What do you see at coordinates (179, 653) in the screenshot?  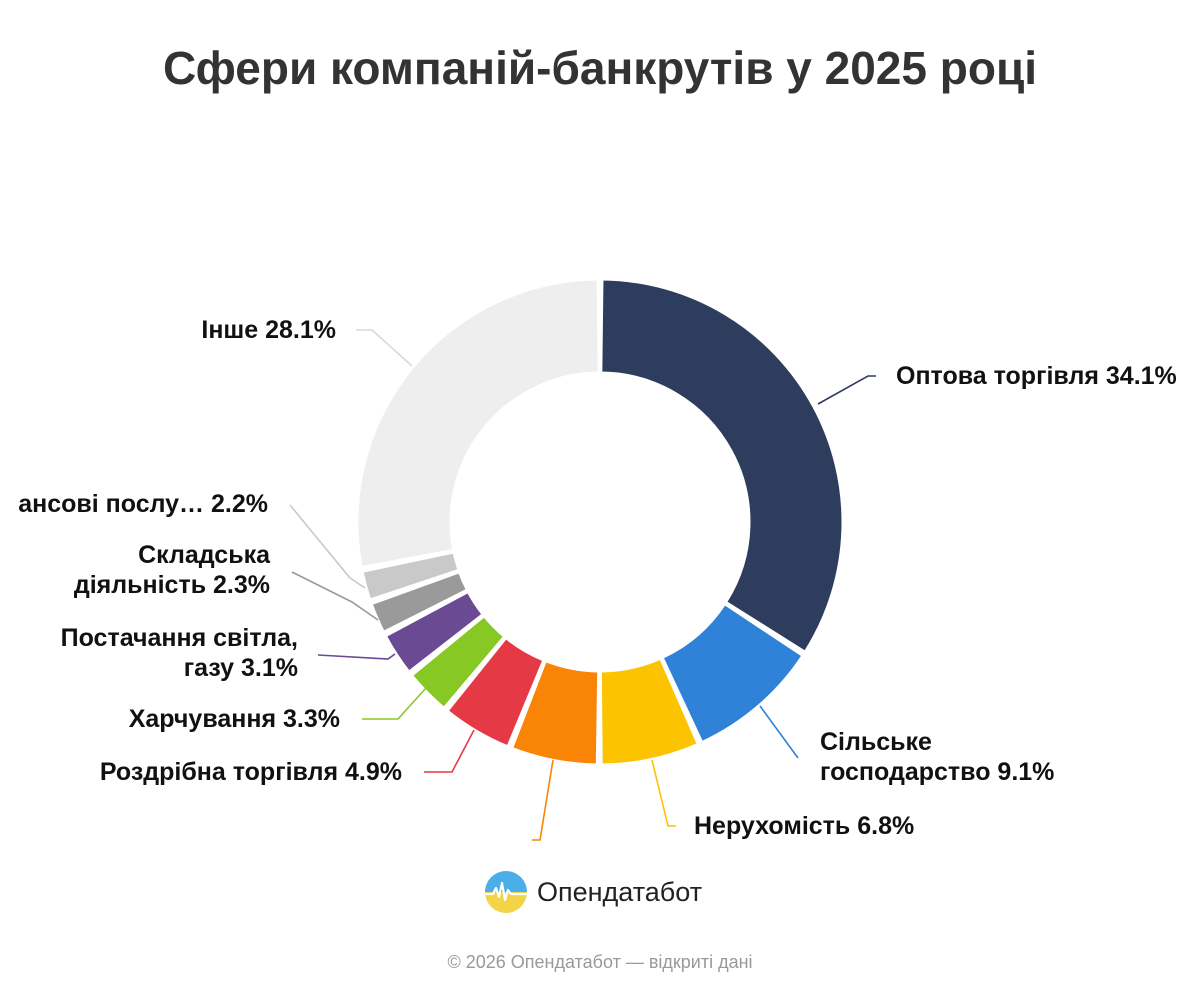 I see `slice-label-постачання-світла-газу: Постачання світла, газу 3.1%` at bounding box center [179, 653].